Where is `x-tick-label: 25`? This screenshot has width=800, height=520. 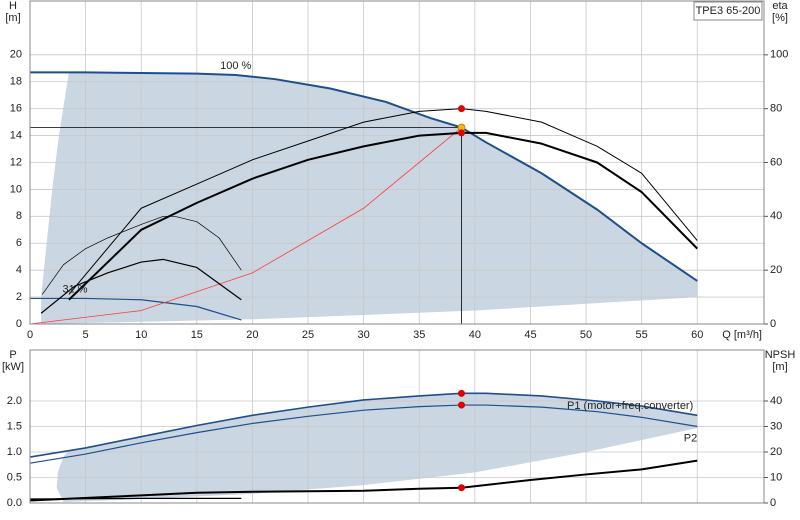 x-tick-label: 25 is located at coordinates (308, 335).